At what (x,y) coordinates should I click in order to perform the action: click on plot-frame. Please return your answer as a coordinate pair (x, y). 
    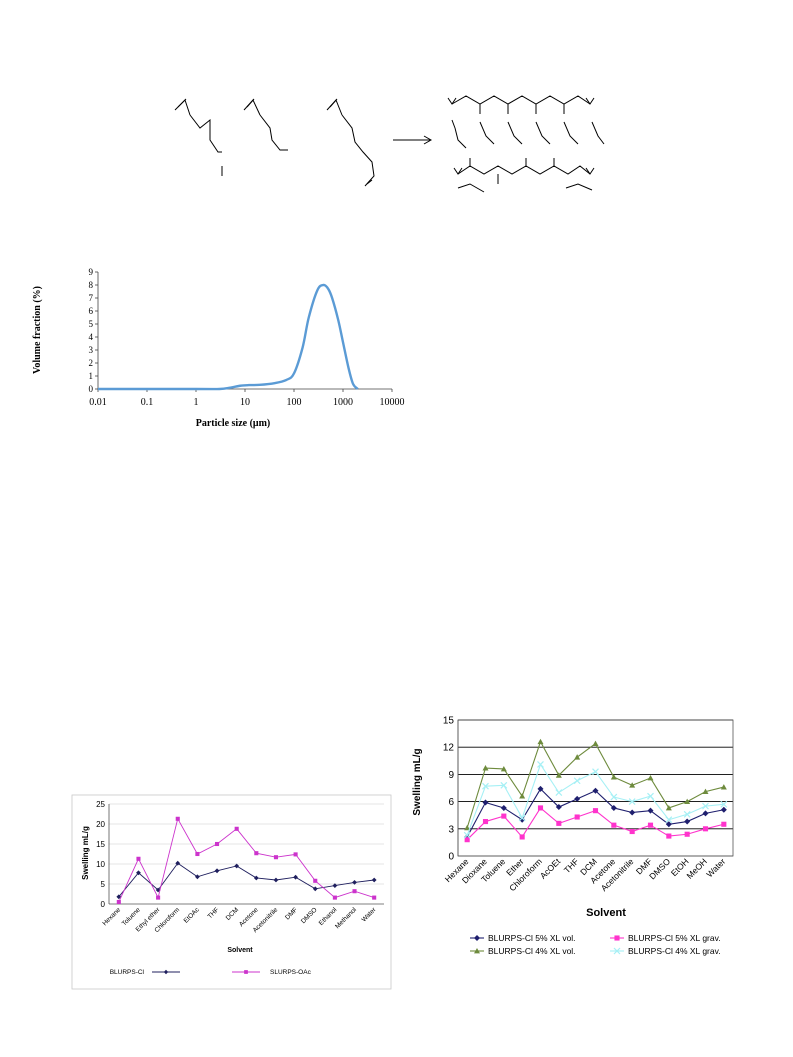
    Looking at the image, I should click on (231, 892).